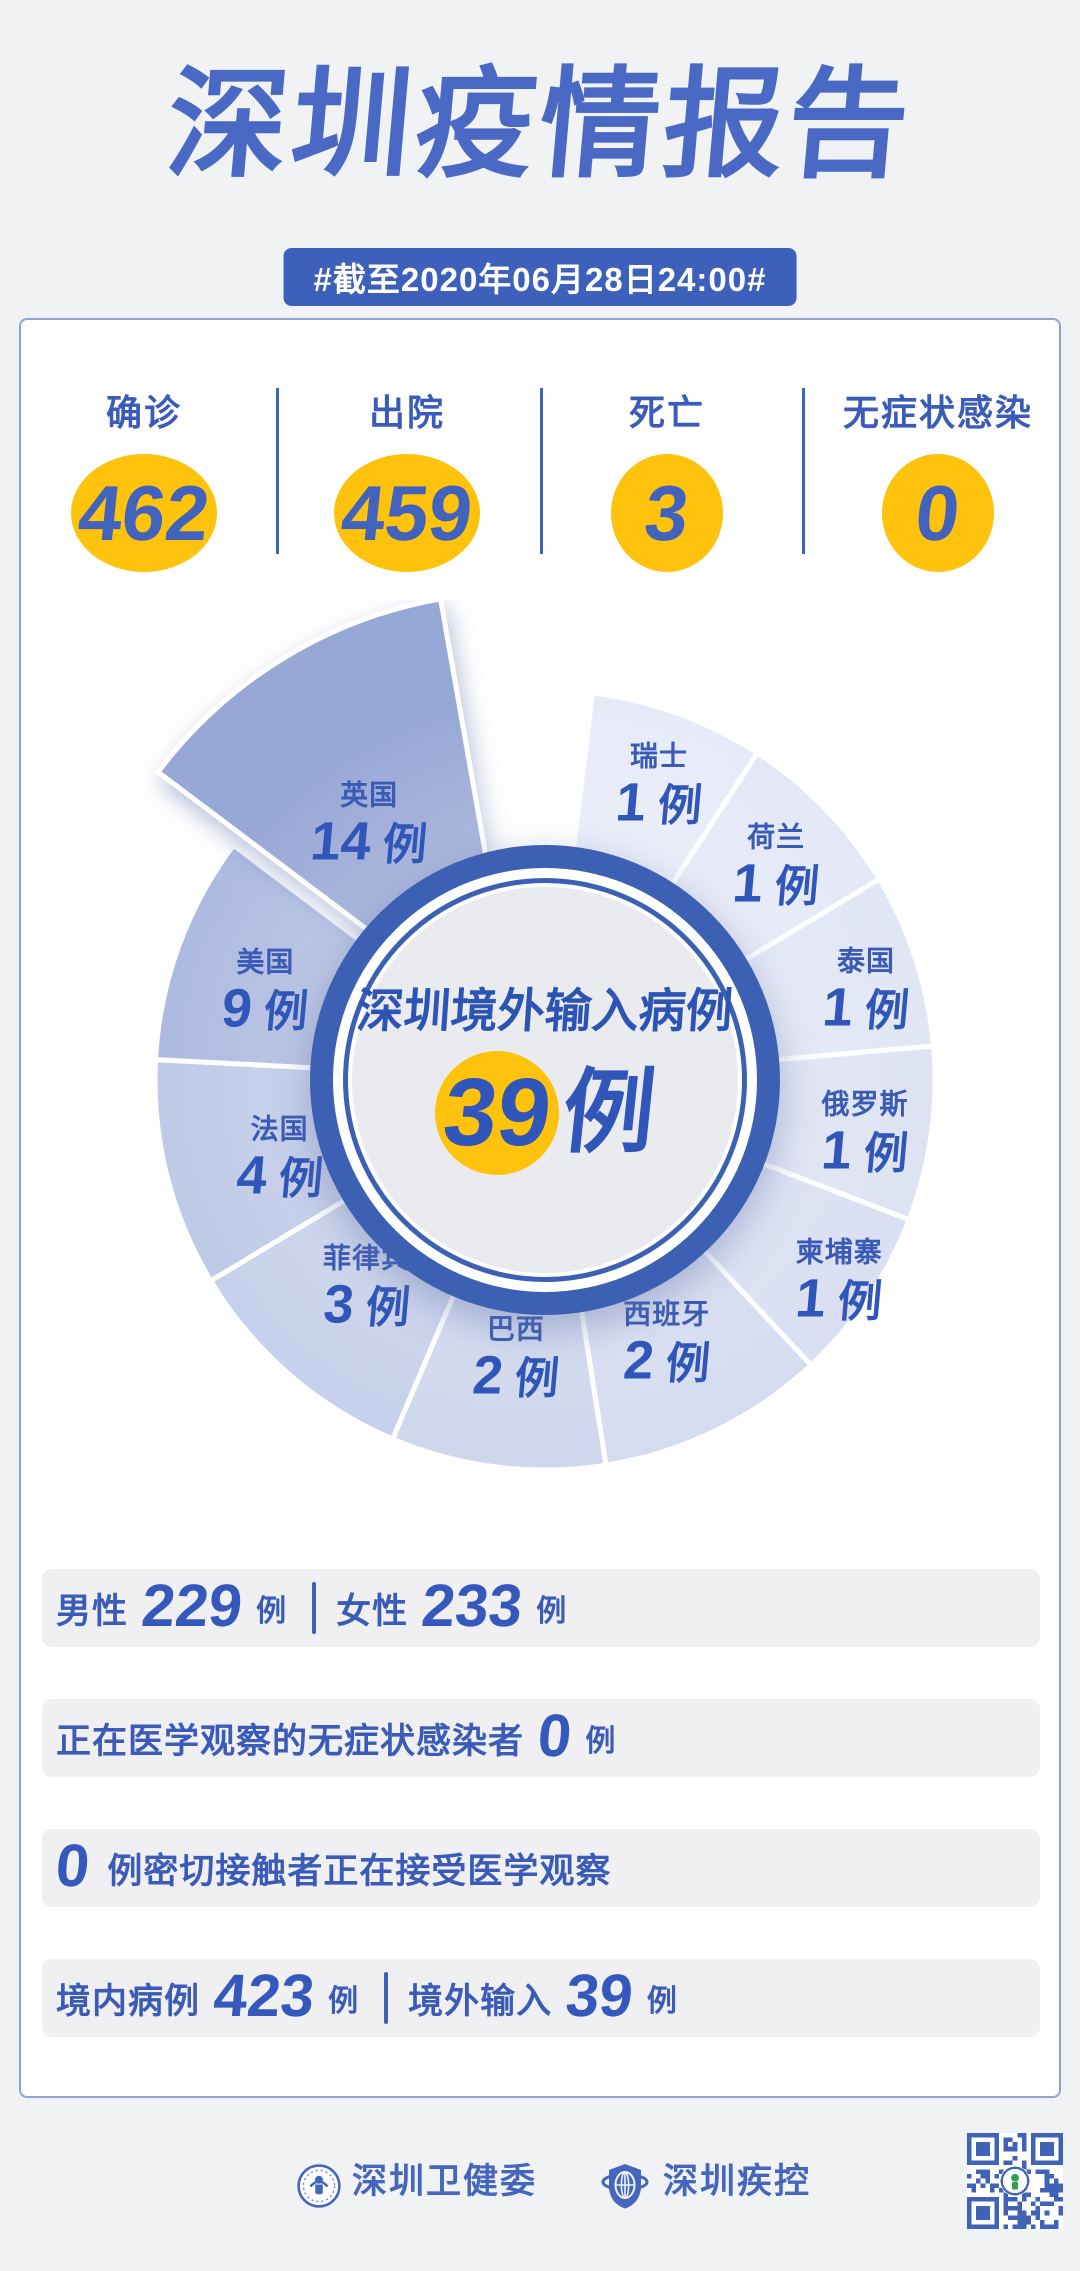 Image resolution: width=1080 pixels, height=2271 pixels. Describe the element at coordinates (866, 961) in the screenshot. I see `pie-label-country: 泰国` at that location.